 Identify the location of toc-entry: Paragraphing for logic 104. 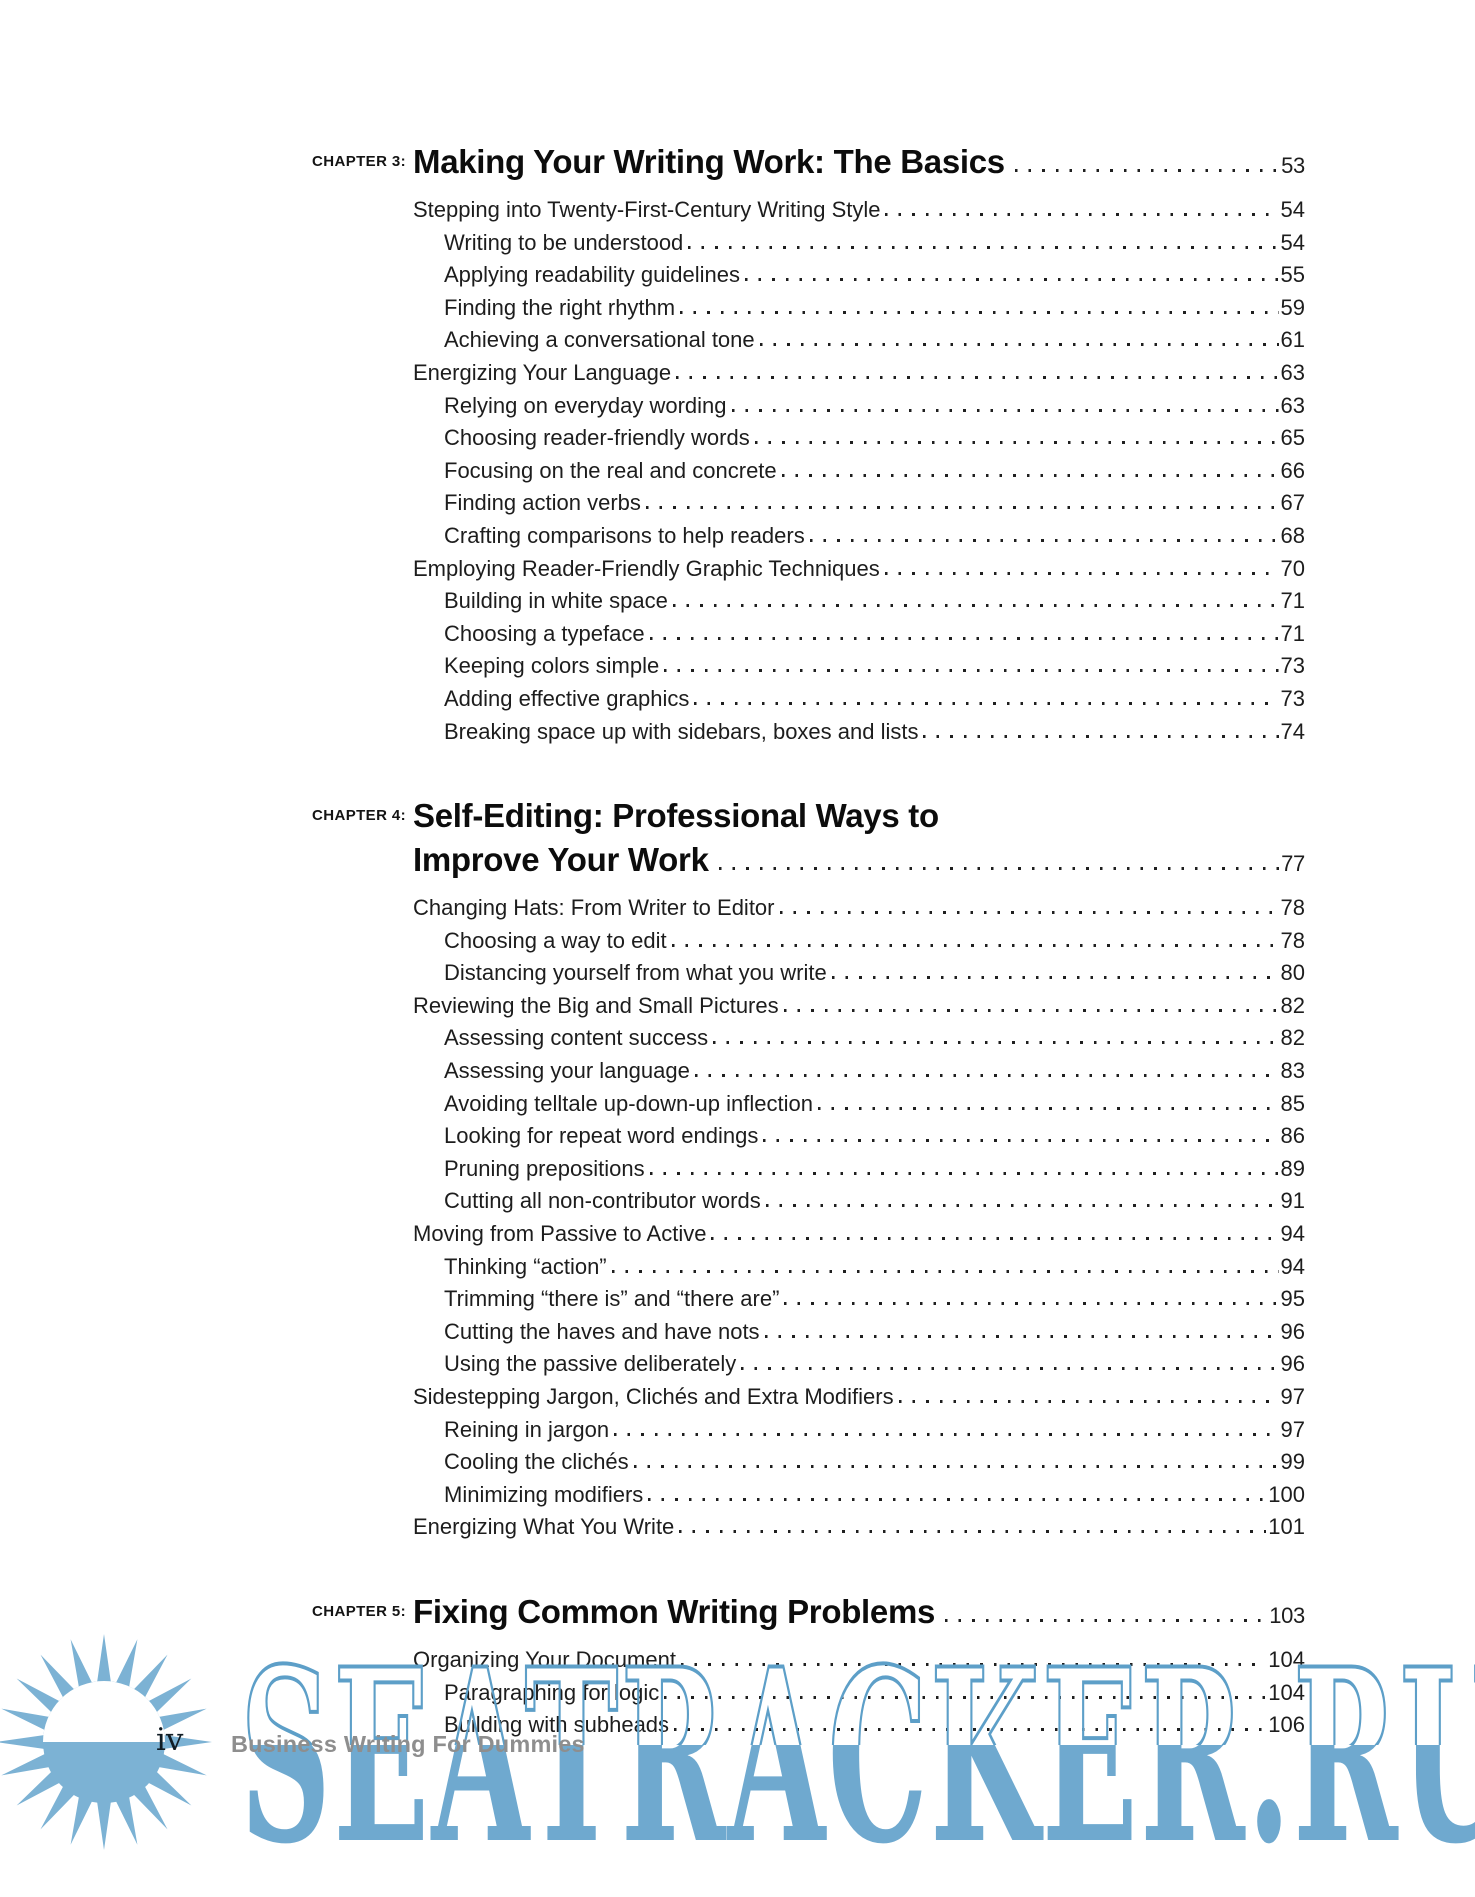
(859, 1693).